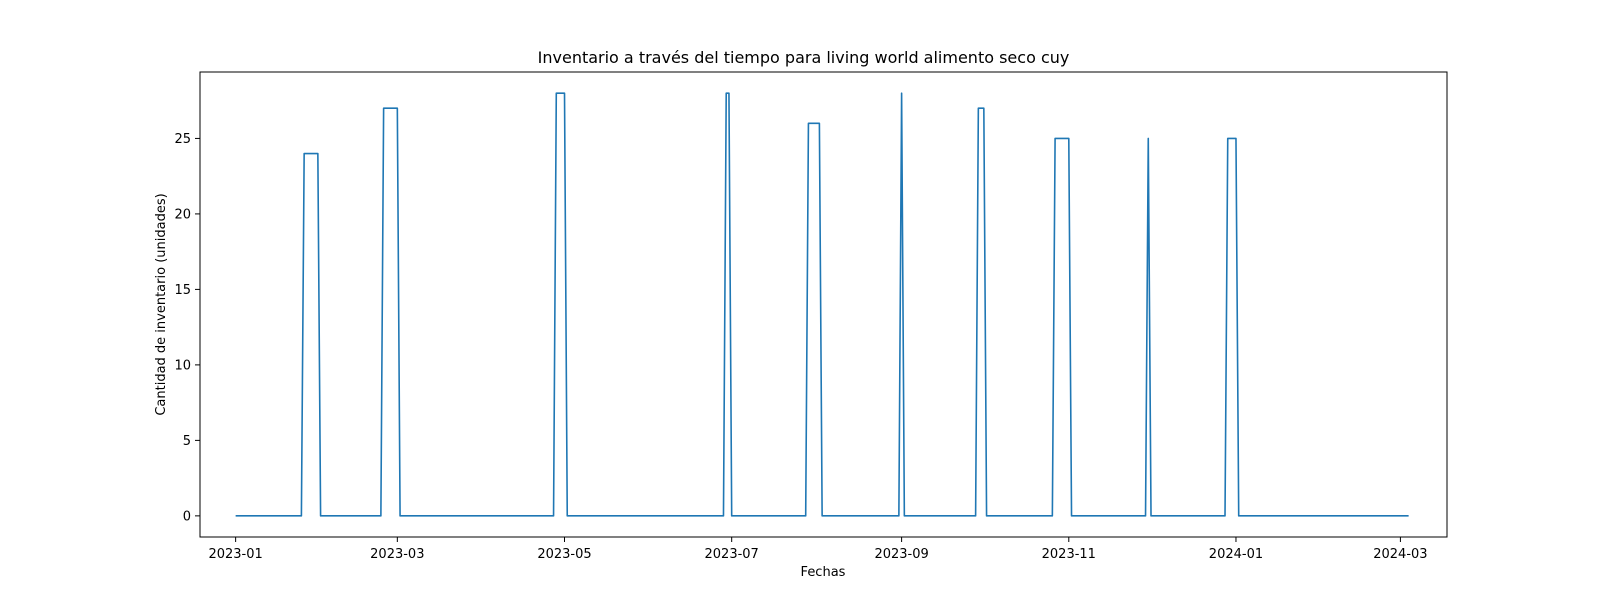  Describe the element at coordinates (235, 554) in the screenshot. I see `x-tick-label: 2023-01` at that location.